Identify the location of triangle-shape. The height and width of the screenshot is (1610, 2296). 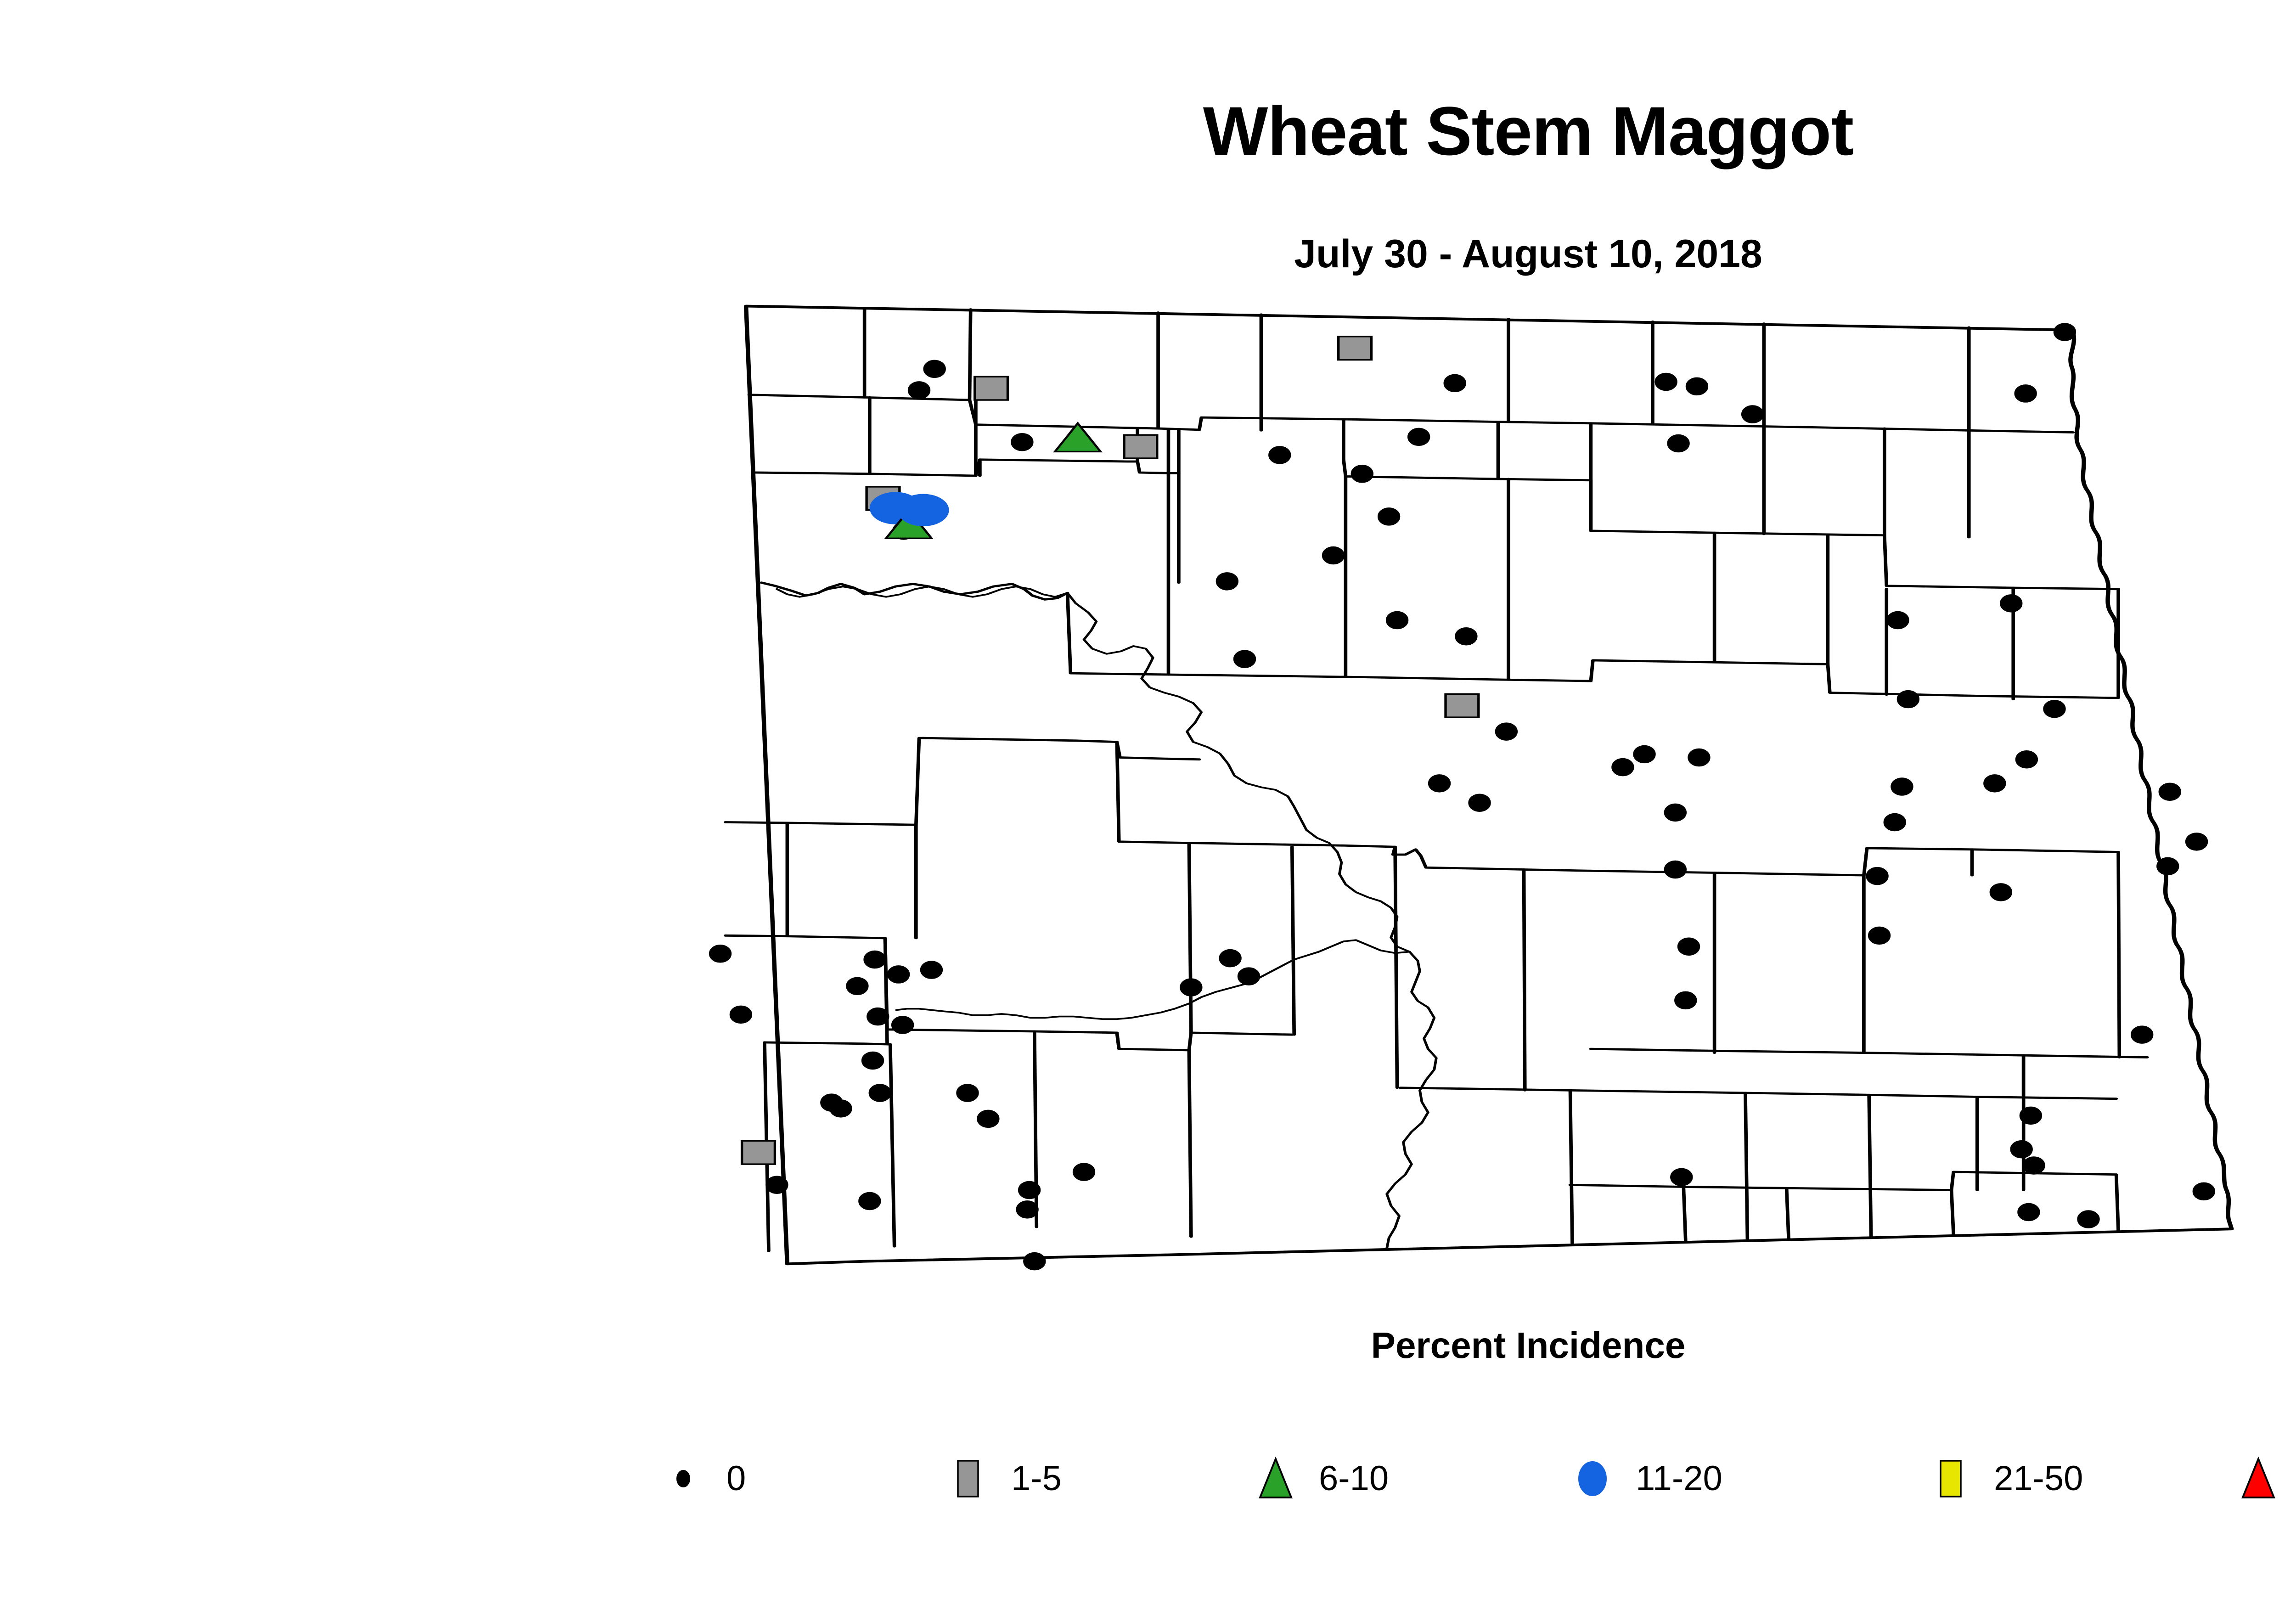
(2258, 1477).